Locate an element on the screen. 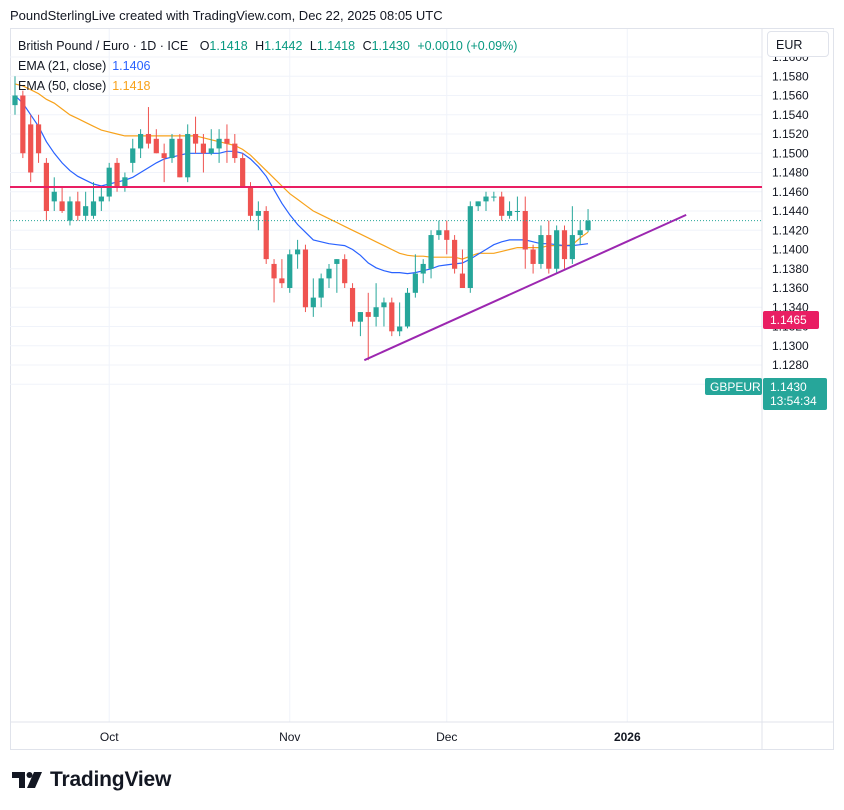  ema21-value: 1.1406 is located at coordinates (131, 66).